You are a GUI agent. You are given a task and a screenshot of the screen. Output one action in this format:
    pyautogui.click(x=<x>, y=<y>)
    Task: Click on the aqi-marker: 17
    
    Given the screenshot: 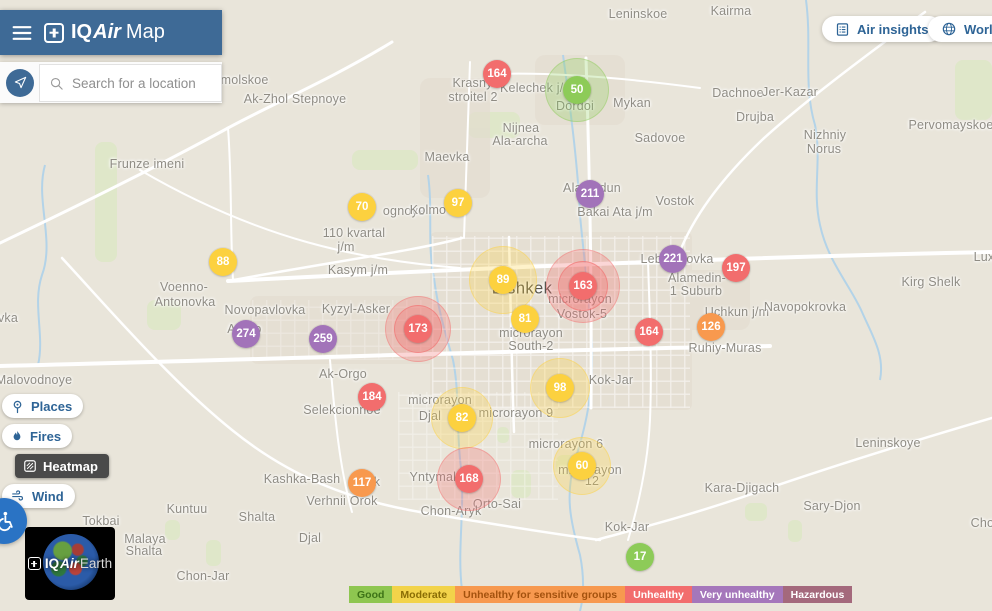 What is the action you would take?
    pyautogui.click(x=640, y=557)
    